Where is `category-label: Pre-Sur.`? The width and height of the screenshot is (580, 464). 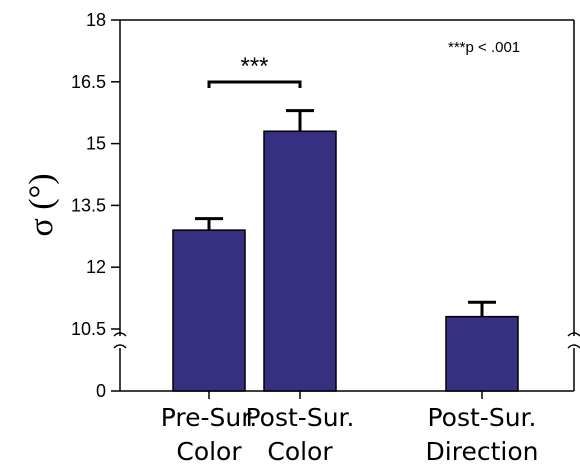 category-label: Pre-Sur. is located at coordinates (209, 417).